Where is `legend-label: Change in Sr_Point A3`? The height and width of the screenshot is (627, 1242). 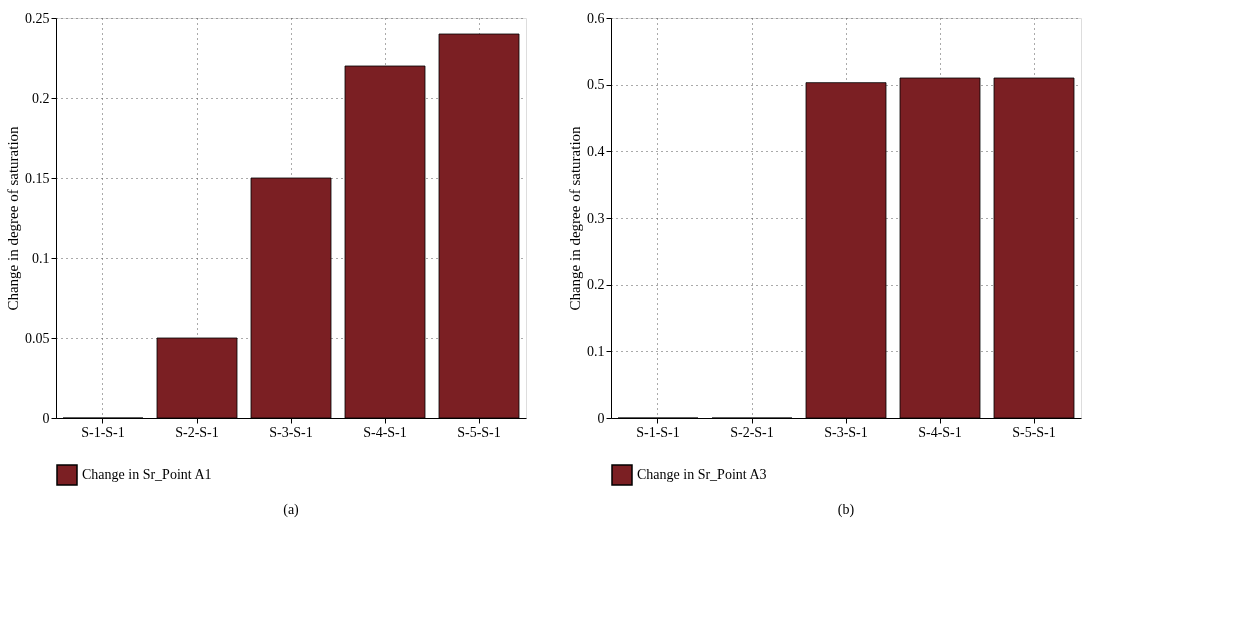 legend-label: Change in Sr_Point A3 is located at coordinates (702, 474).